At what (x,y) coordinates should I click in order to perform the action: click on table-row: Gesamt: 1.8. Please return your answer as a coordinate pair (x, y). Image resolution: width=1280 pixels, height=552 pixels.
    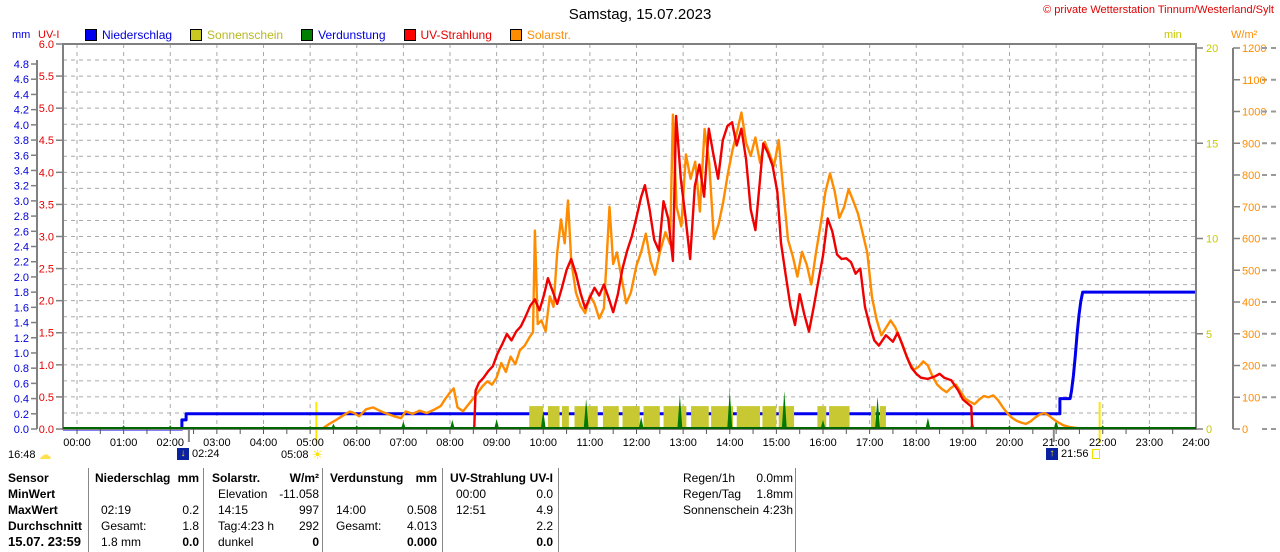
    Looking at the image, I should click on (147, 526).